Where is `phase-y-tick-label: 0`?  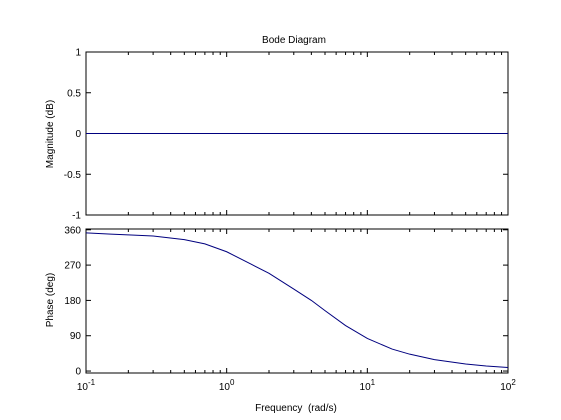 phase-y-tick-label: 0 is located at coordinates (78, 372).